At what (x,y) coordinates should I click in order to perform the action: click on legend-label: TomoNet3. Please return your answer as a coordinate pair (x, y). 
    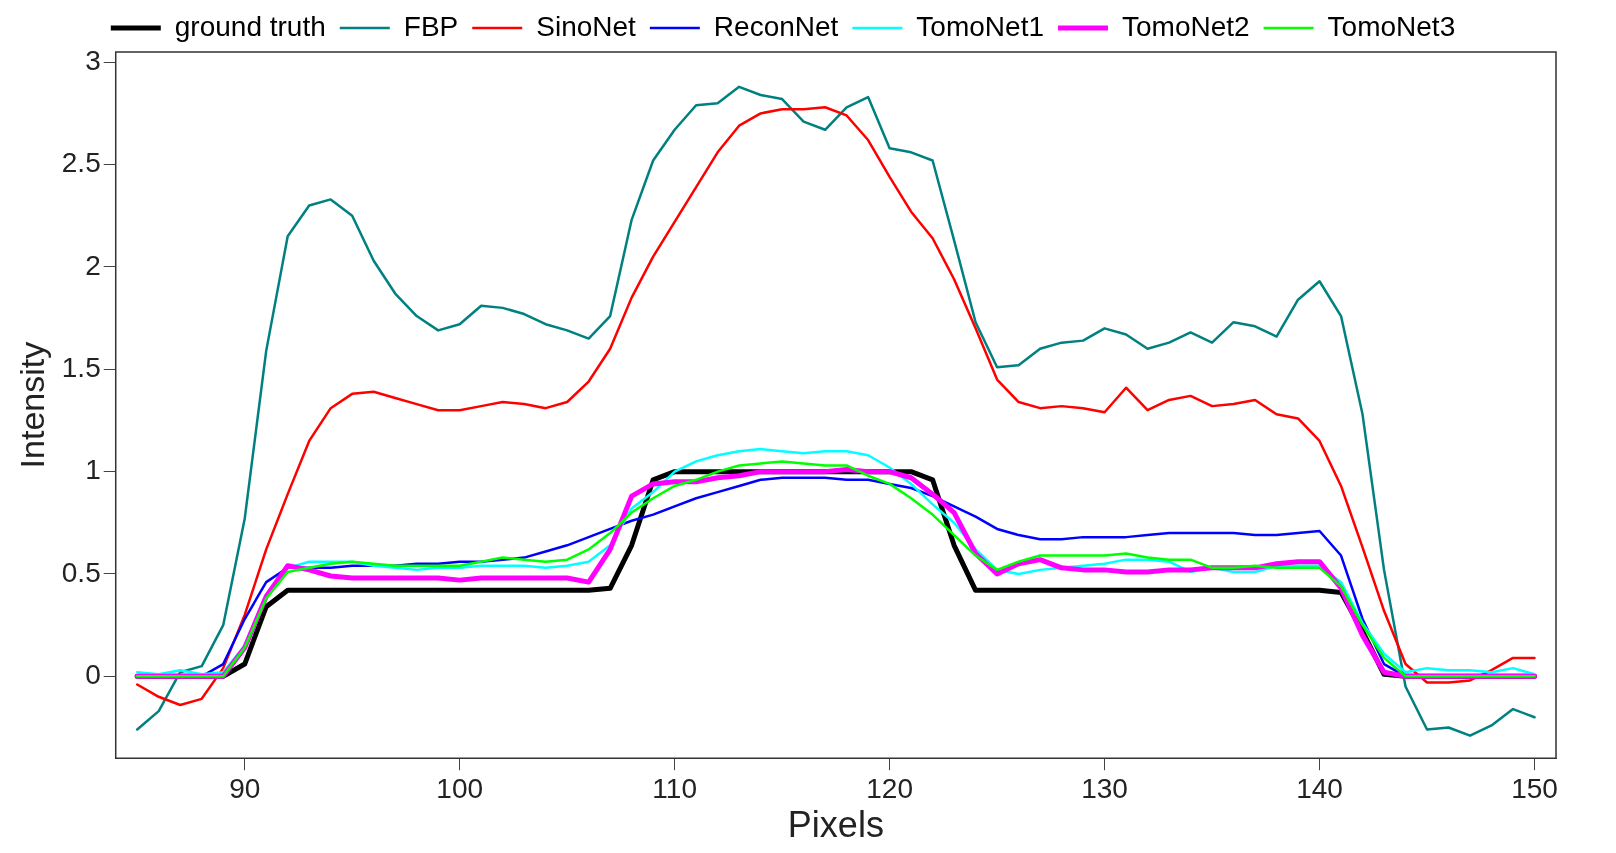
    Looking at the image, I should click on (1391, 26).